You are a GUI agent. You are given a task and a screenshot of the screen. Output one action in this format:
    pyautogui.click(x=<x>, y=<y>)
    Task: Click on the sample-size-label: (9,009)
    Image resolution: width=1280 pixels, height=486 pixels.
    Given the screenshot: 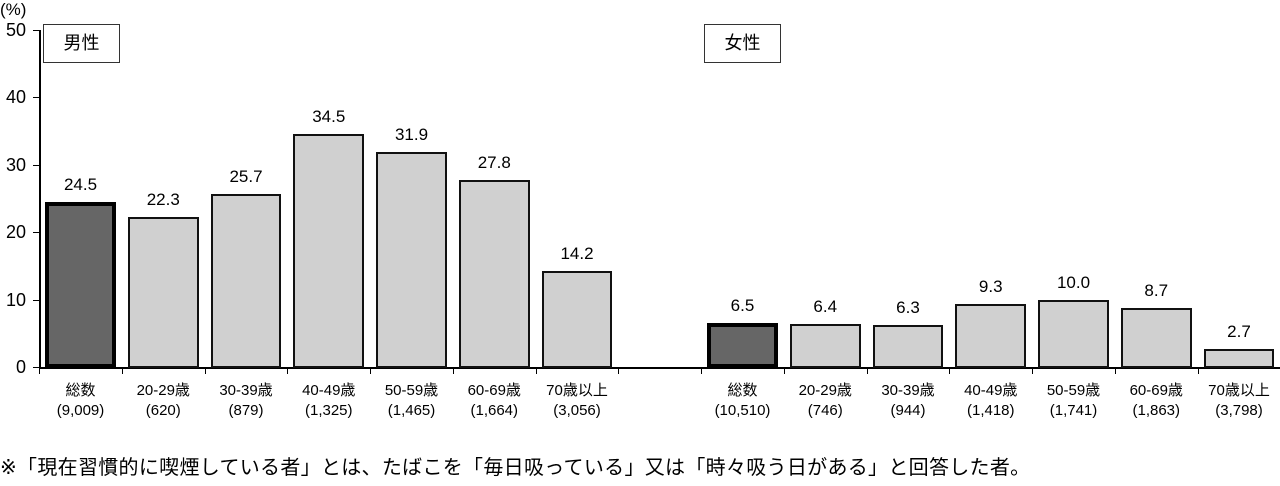 What is the action you would take?
    pyautogui.click(x=80, y=410)
    